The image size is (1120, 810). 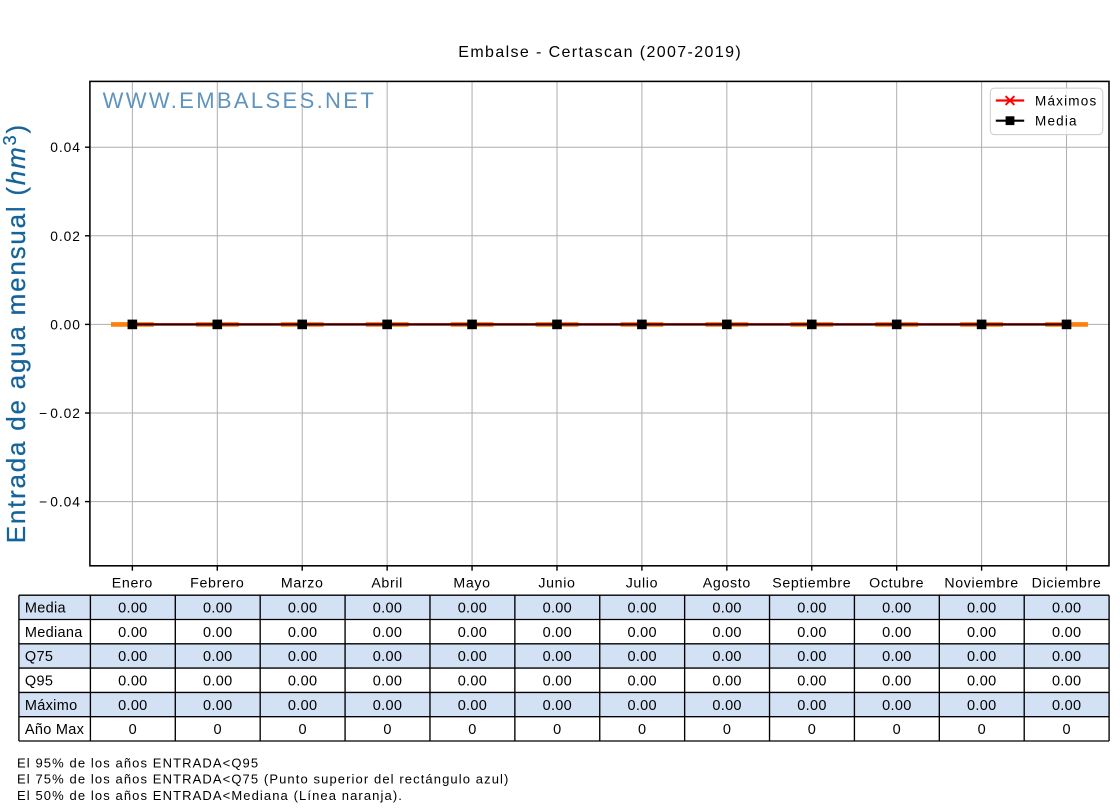 I want to click on svg-text: Septiembre, so click(x=811, y=583).